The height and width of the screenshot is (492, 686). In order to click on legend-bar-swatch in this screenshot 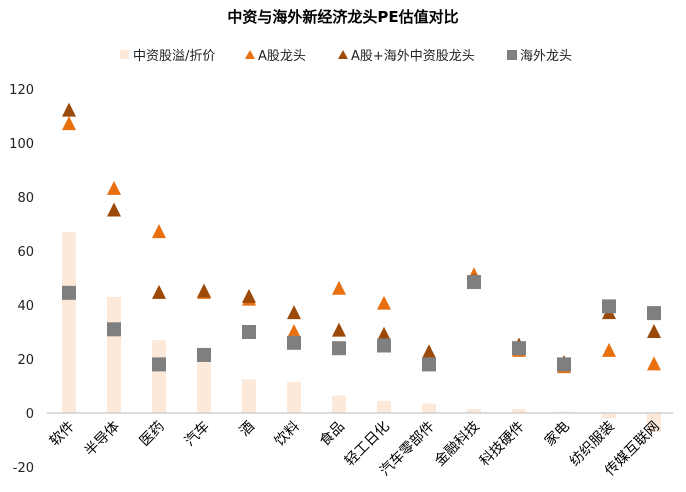, I will do `click(124, 54)`.